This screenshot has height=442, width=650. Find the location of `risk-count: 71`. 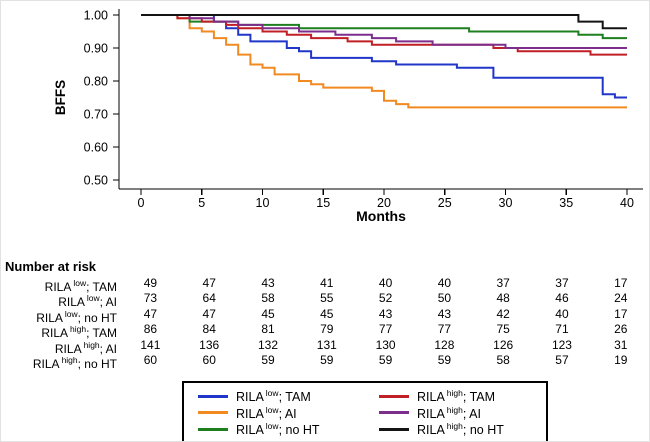

risk-count: 71 is located at coordinates (562, 329).